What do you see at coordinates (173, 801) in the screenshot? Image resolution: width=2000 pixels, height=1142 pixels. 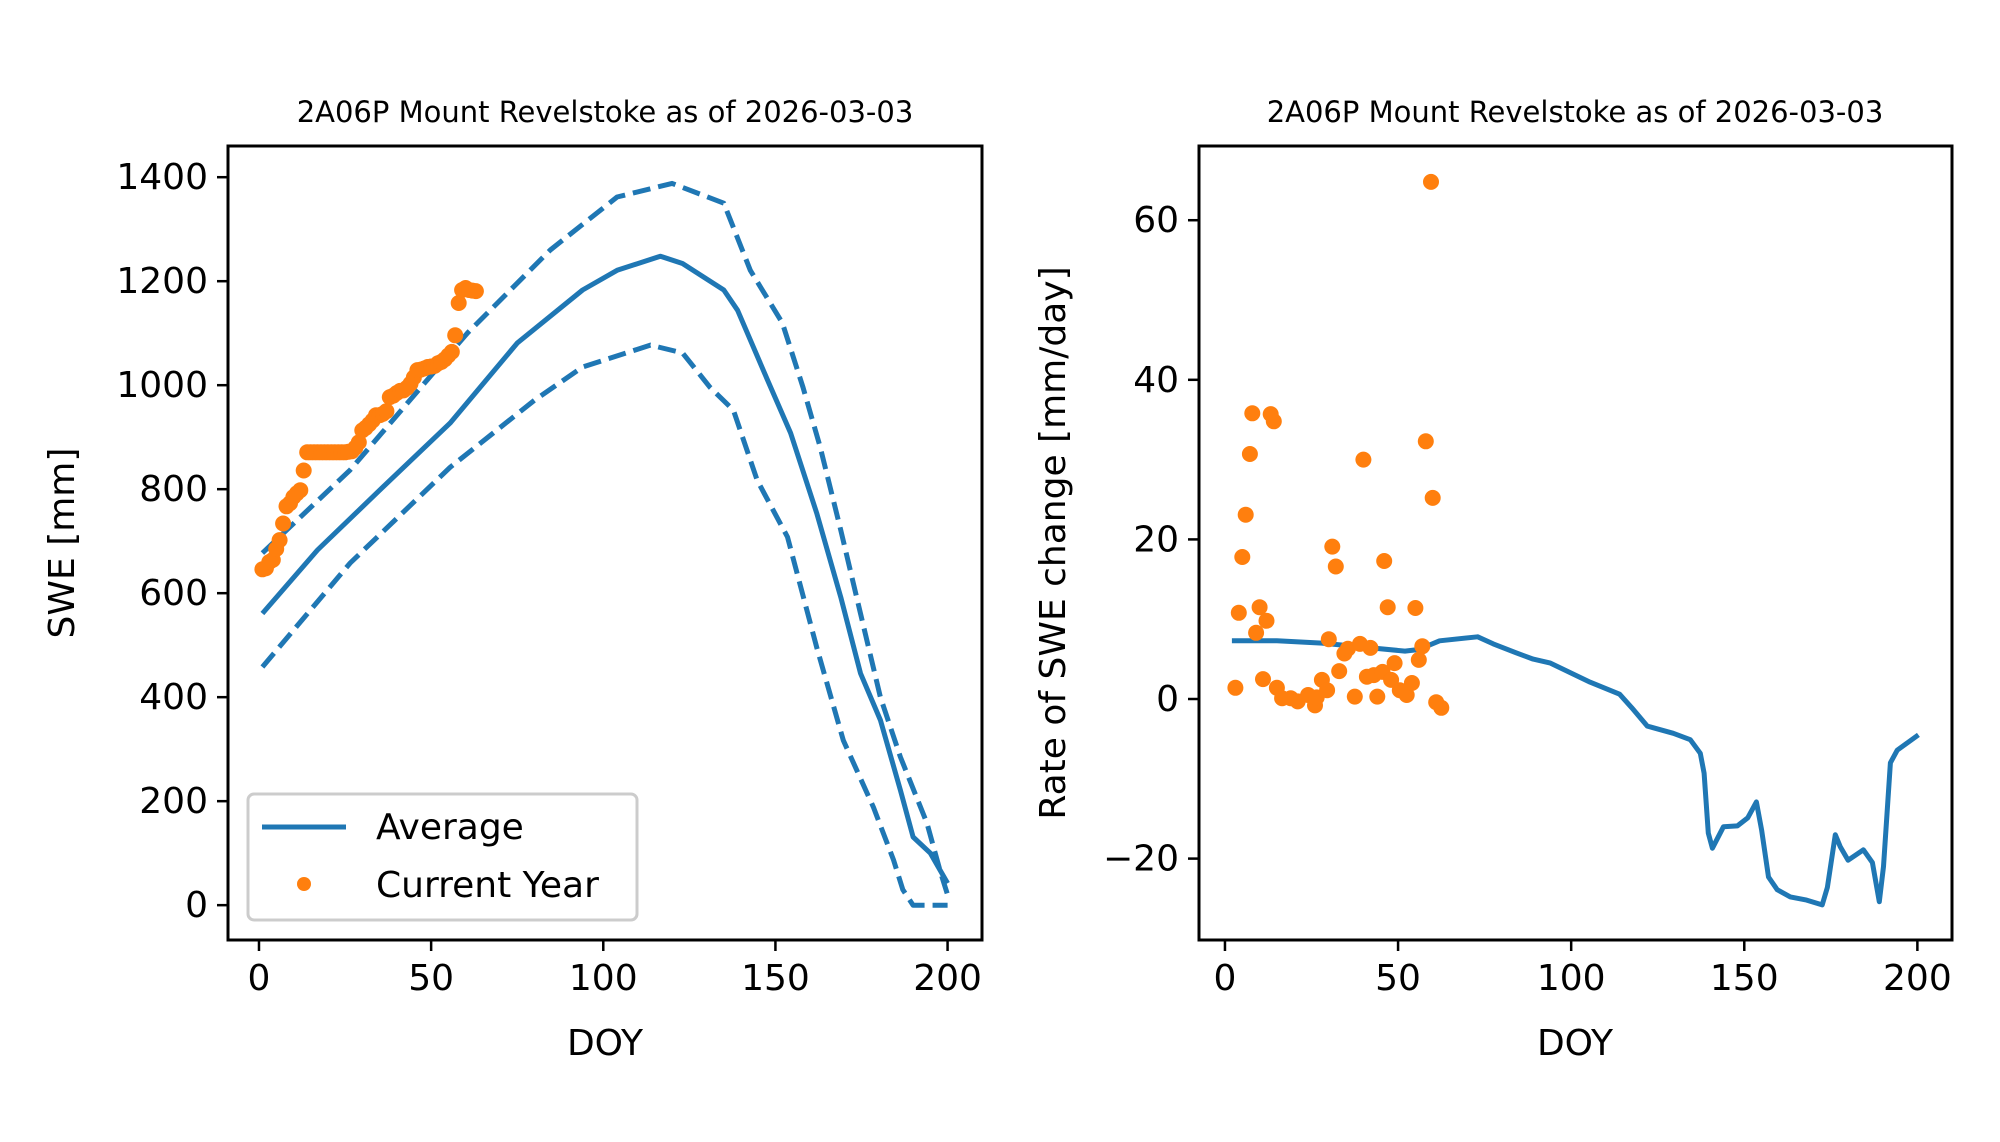 I see `y-tick-label: 200` at bounding box center [173, 801].